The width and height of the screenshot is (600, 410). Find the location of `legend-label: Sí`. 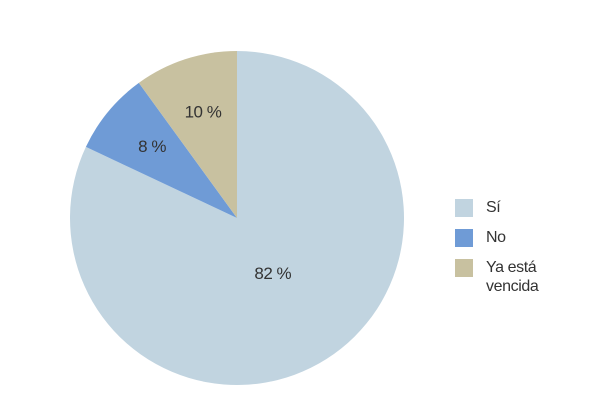

legend-label: Sí is located at coordinates (493, 207).